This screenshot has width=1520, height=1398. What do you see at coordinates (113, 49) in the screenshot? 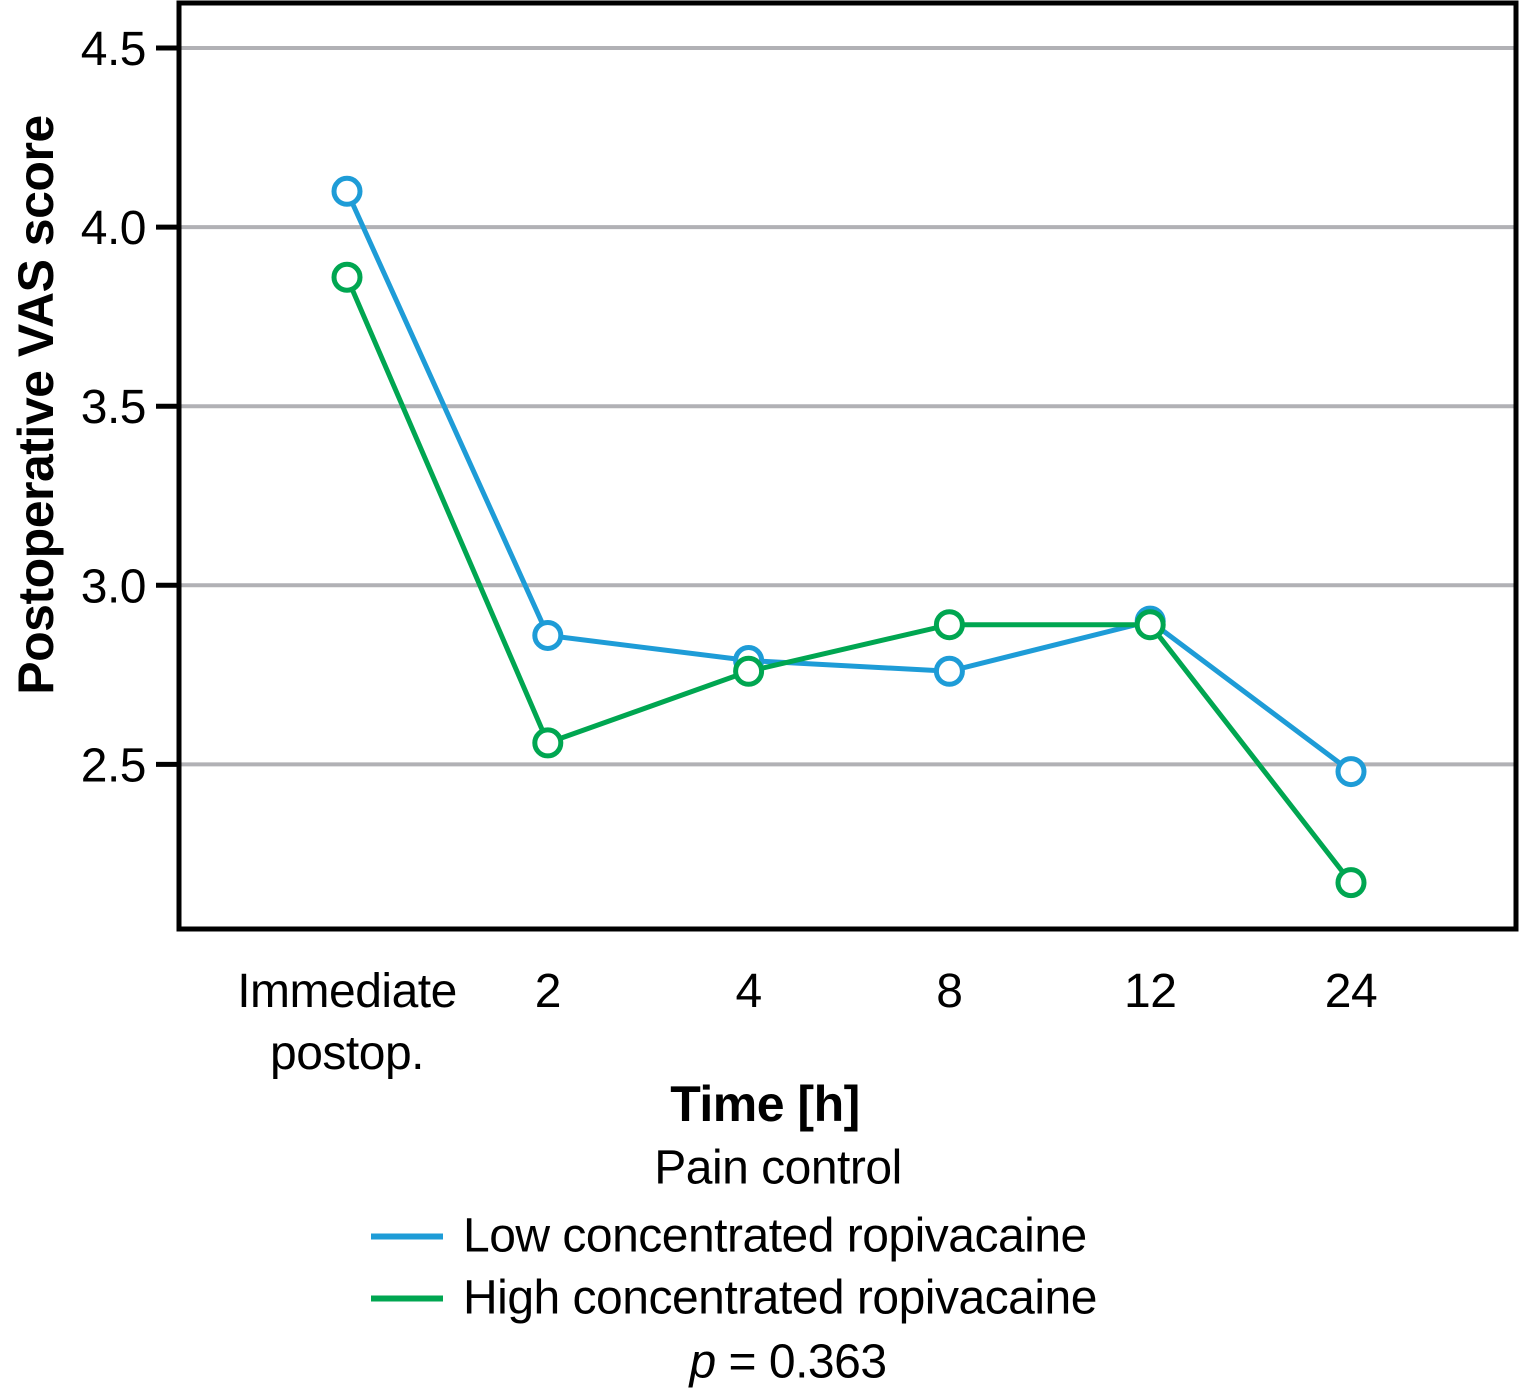
I see `y-tick-label: 4.5` at bounding box center [113, 49].